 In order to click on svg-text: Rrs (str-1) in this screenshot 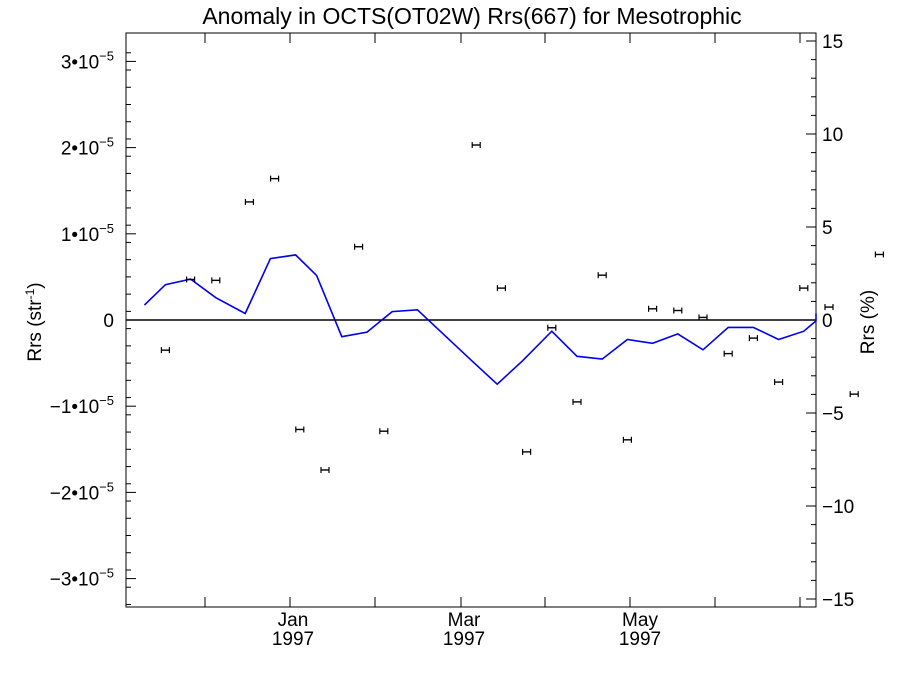, I will do `click(34, 321)`.